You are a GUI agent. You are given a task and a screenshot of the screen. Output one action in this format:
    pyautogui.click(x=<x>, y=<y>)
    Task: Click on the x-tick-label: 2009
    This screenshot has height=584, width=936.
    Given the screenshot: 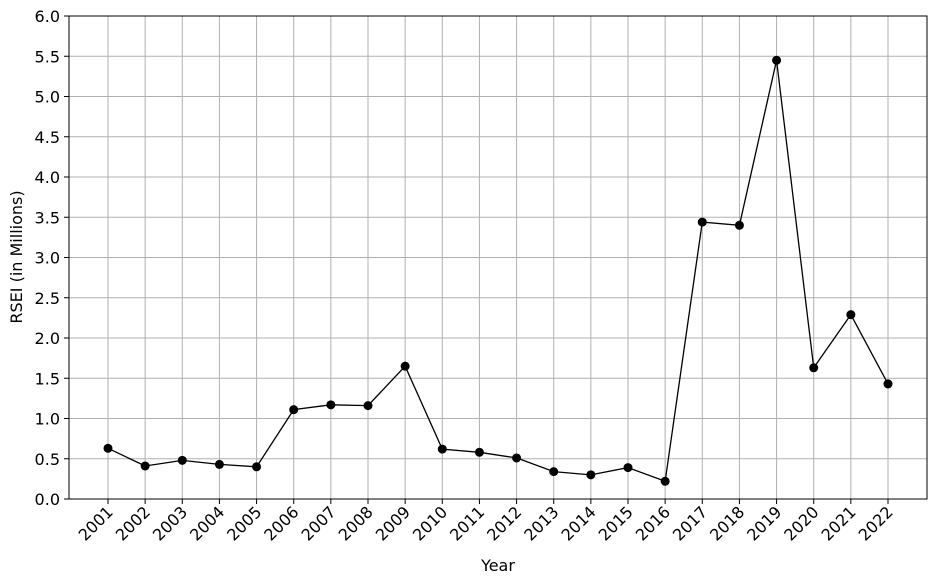 What is the action you would take?
    pyautogui.click(x=393, y=523)
    